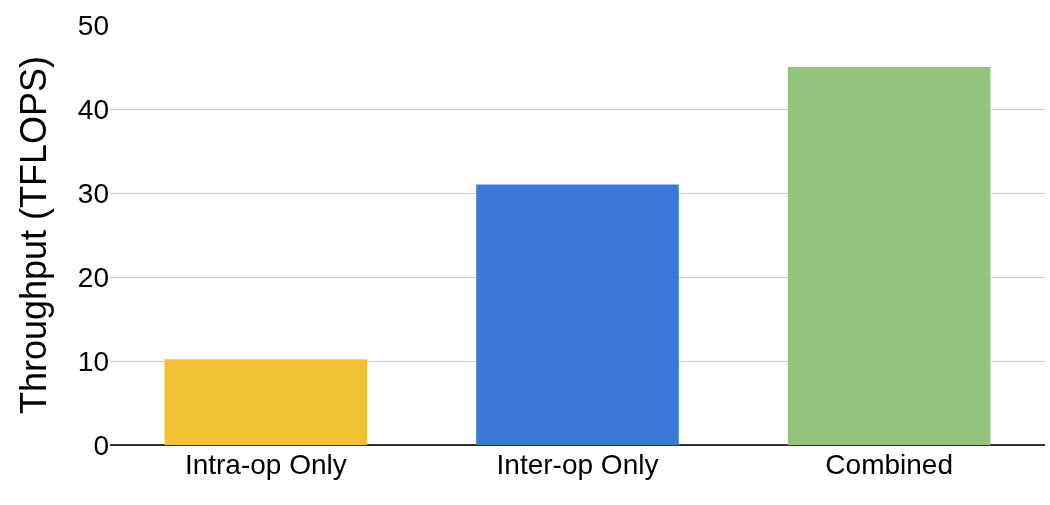 The height and width of the screenshot is (505, 1050). I want to click on x-tick-label: Inter-op Only, so click(577, 464).